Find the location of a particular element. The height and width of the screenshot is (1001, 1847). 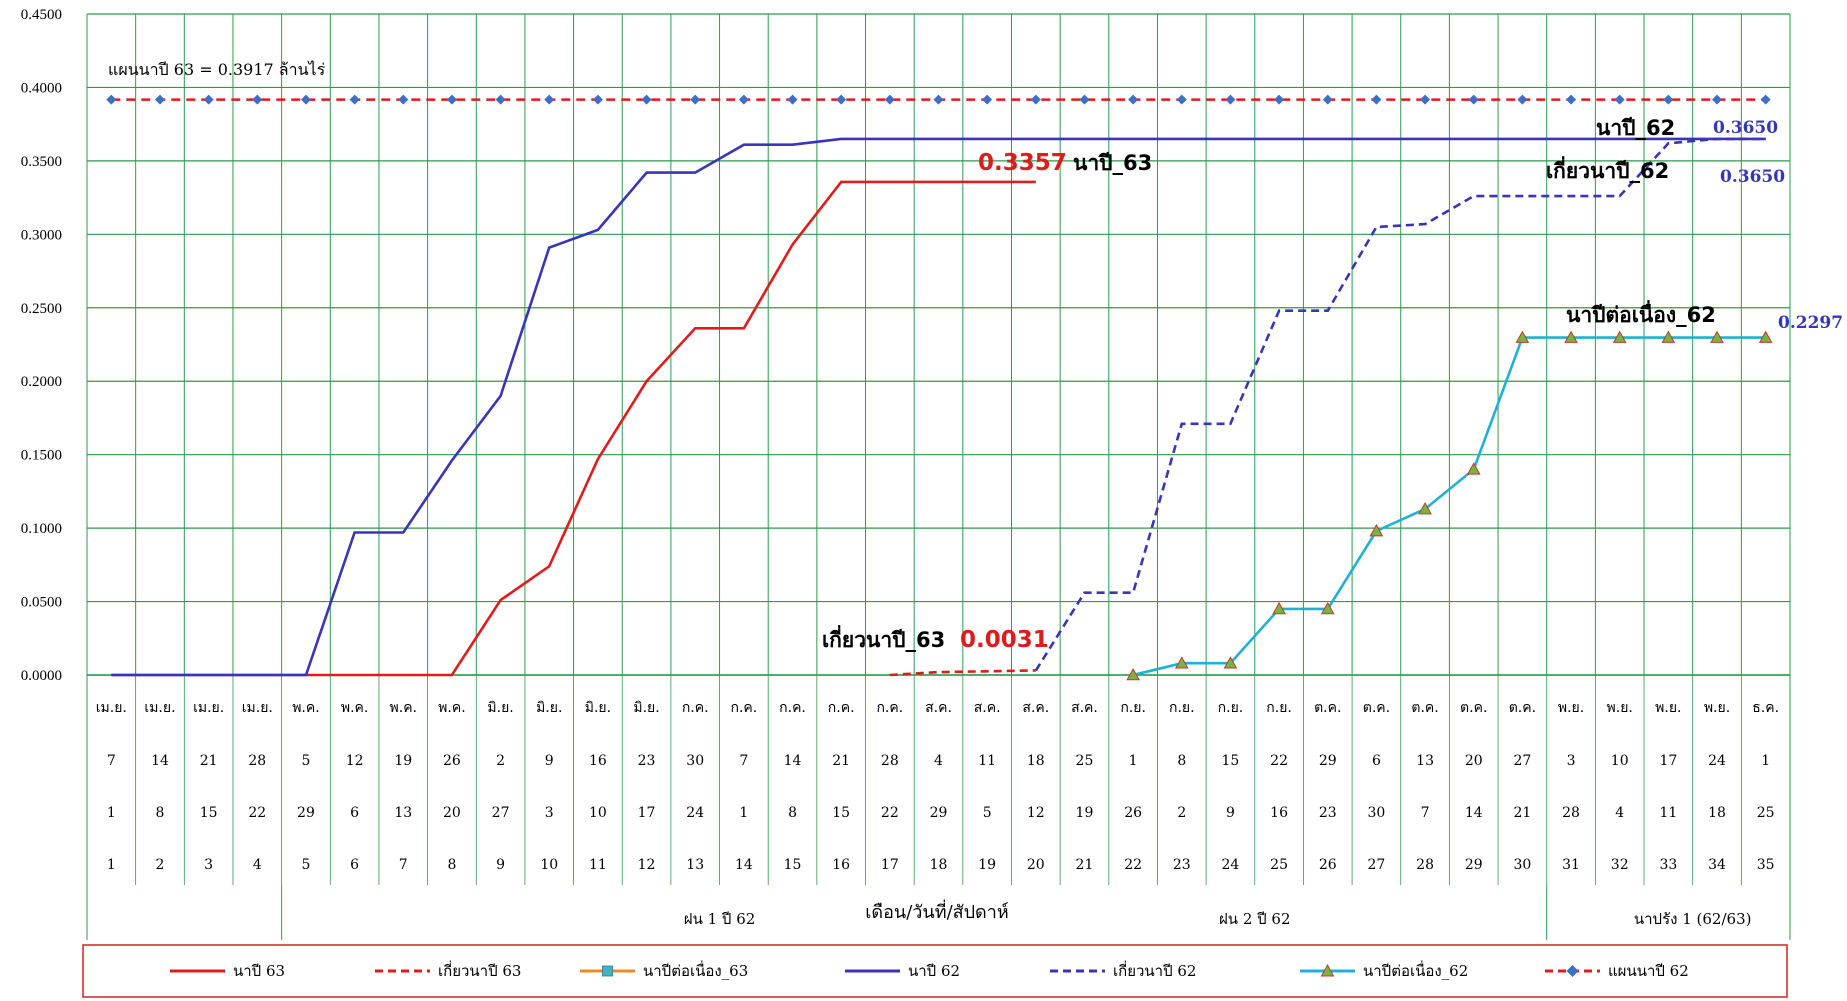

legend-label: นาปีต่อเนื่อง_63 is located at coordinates (695, 970).